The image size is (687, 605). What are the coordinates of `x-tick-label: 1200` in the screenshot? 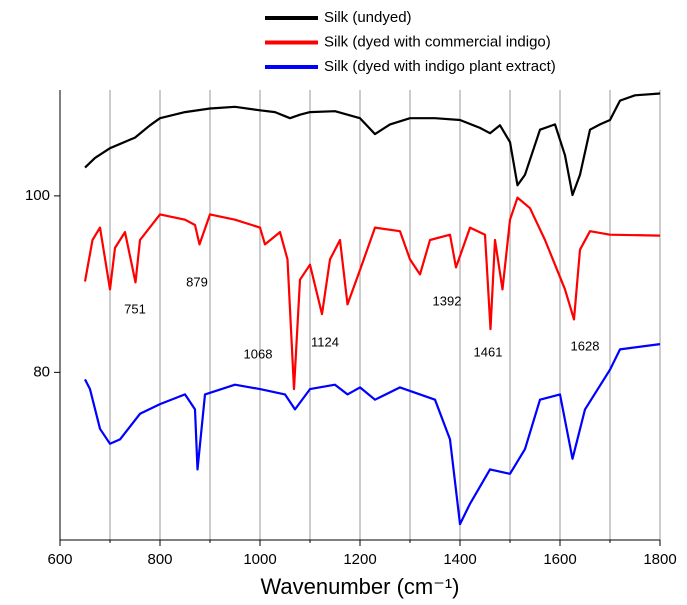 It's located at (359, 559).